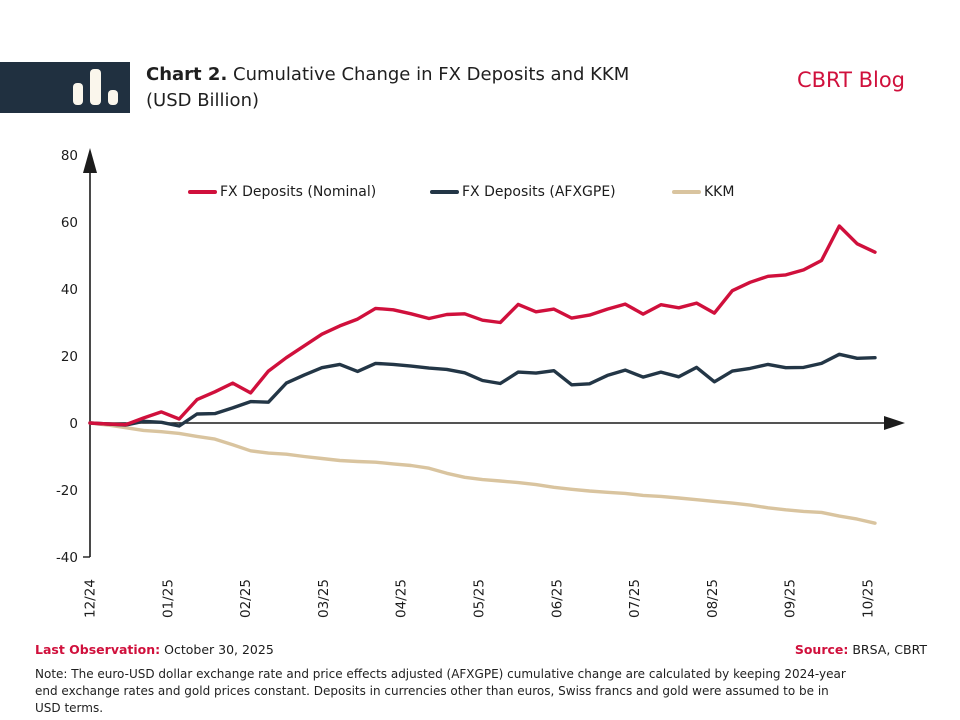 The width and height of the screenshot is (960, 720). Describe the element at coordinates (187, 74) in the screenshot. I see `chart-number: Chart 2.` at that location.